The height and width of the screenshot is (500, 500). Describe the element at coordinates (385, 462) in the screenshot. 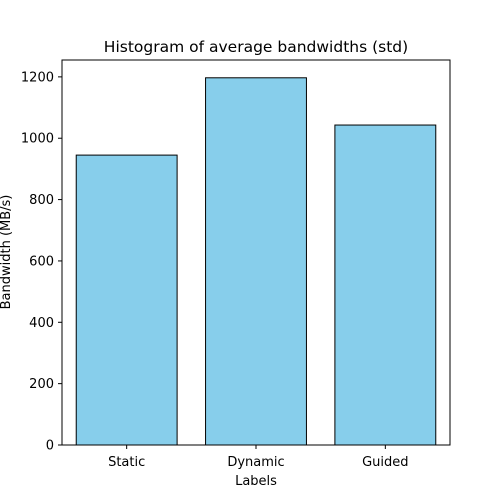

I see `x-tick-label: Guided` at that location.